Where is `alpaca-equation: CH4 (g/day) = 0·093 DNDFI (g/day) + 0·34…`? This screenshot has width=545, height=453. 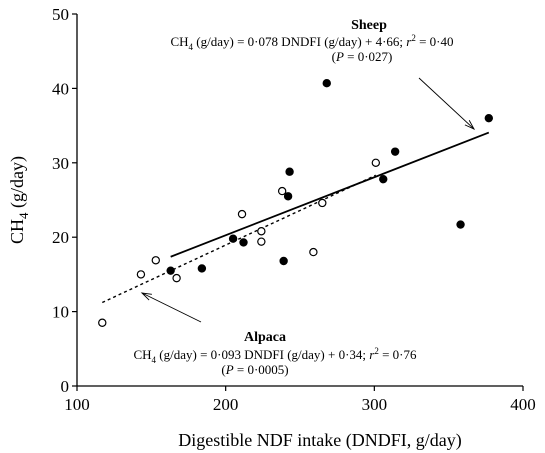
alpaca-equation: CH4 (g/day) = 0·093 DNDFI (g/day) + 0·34… is located at coordinates (275, 355).